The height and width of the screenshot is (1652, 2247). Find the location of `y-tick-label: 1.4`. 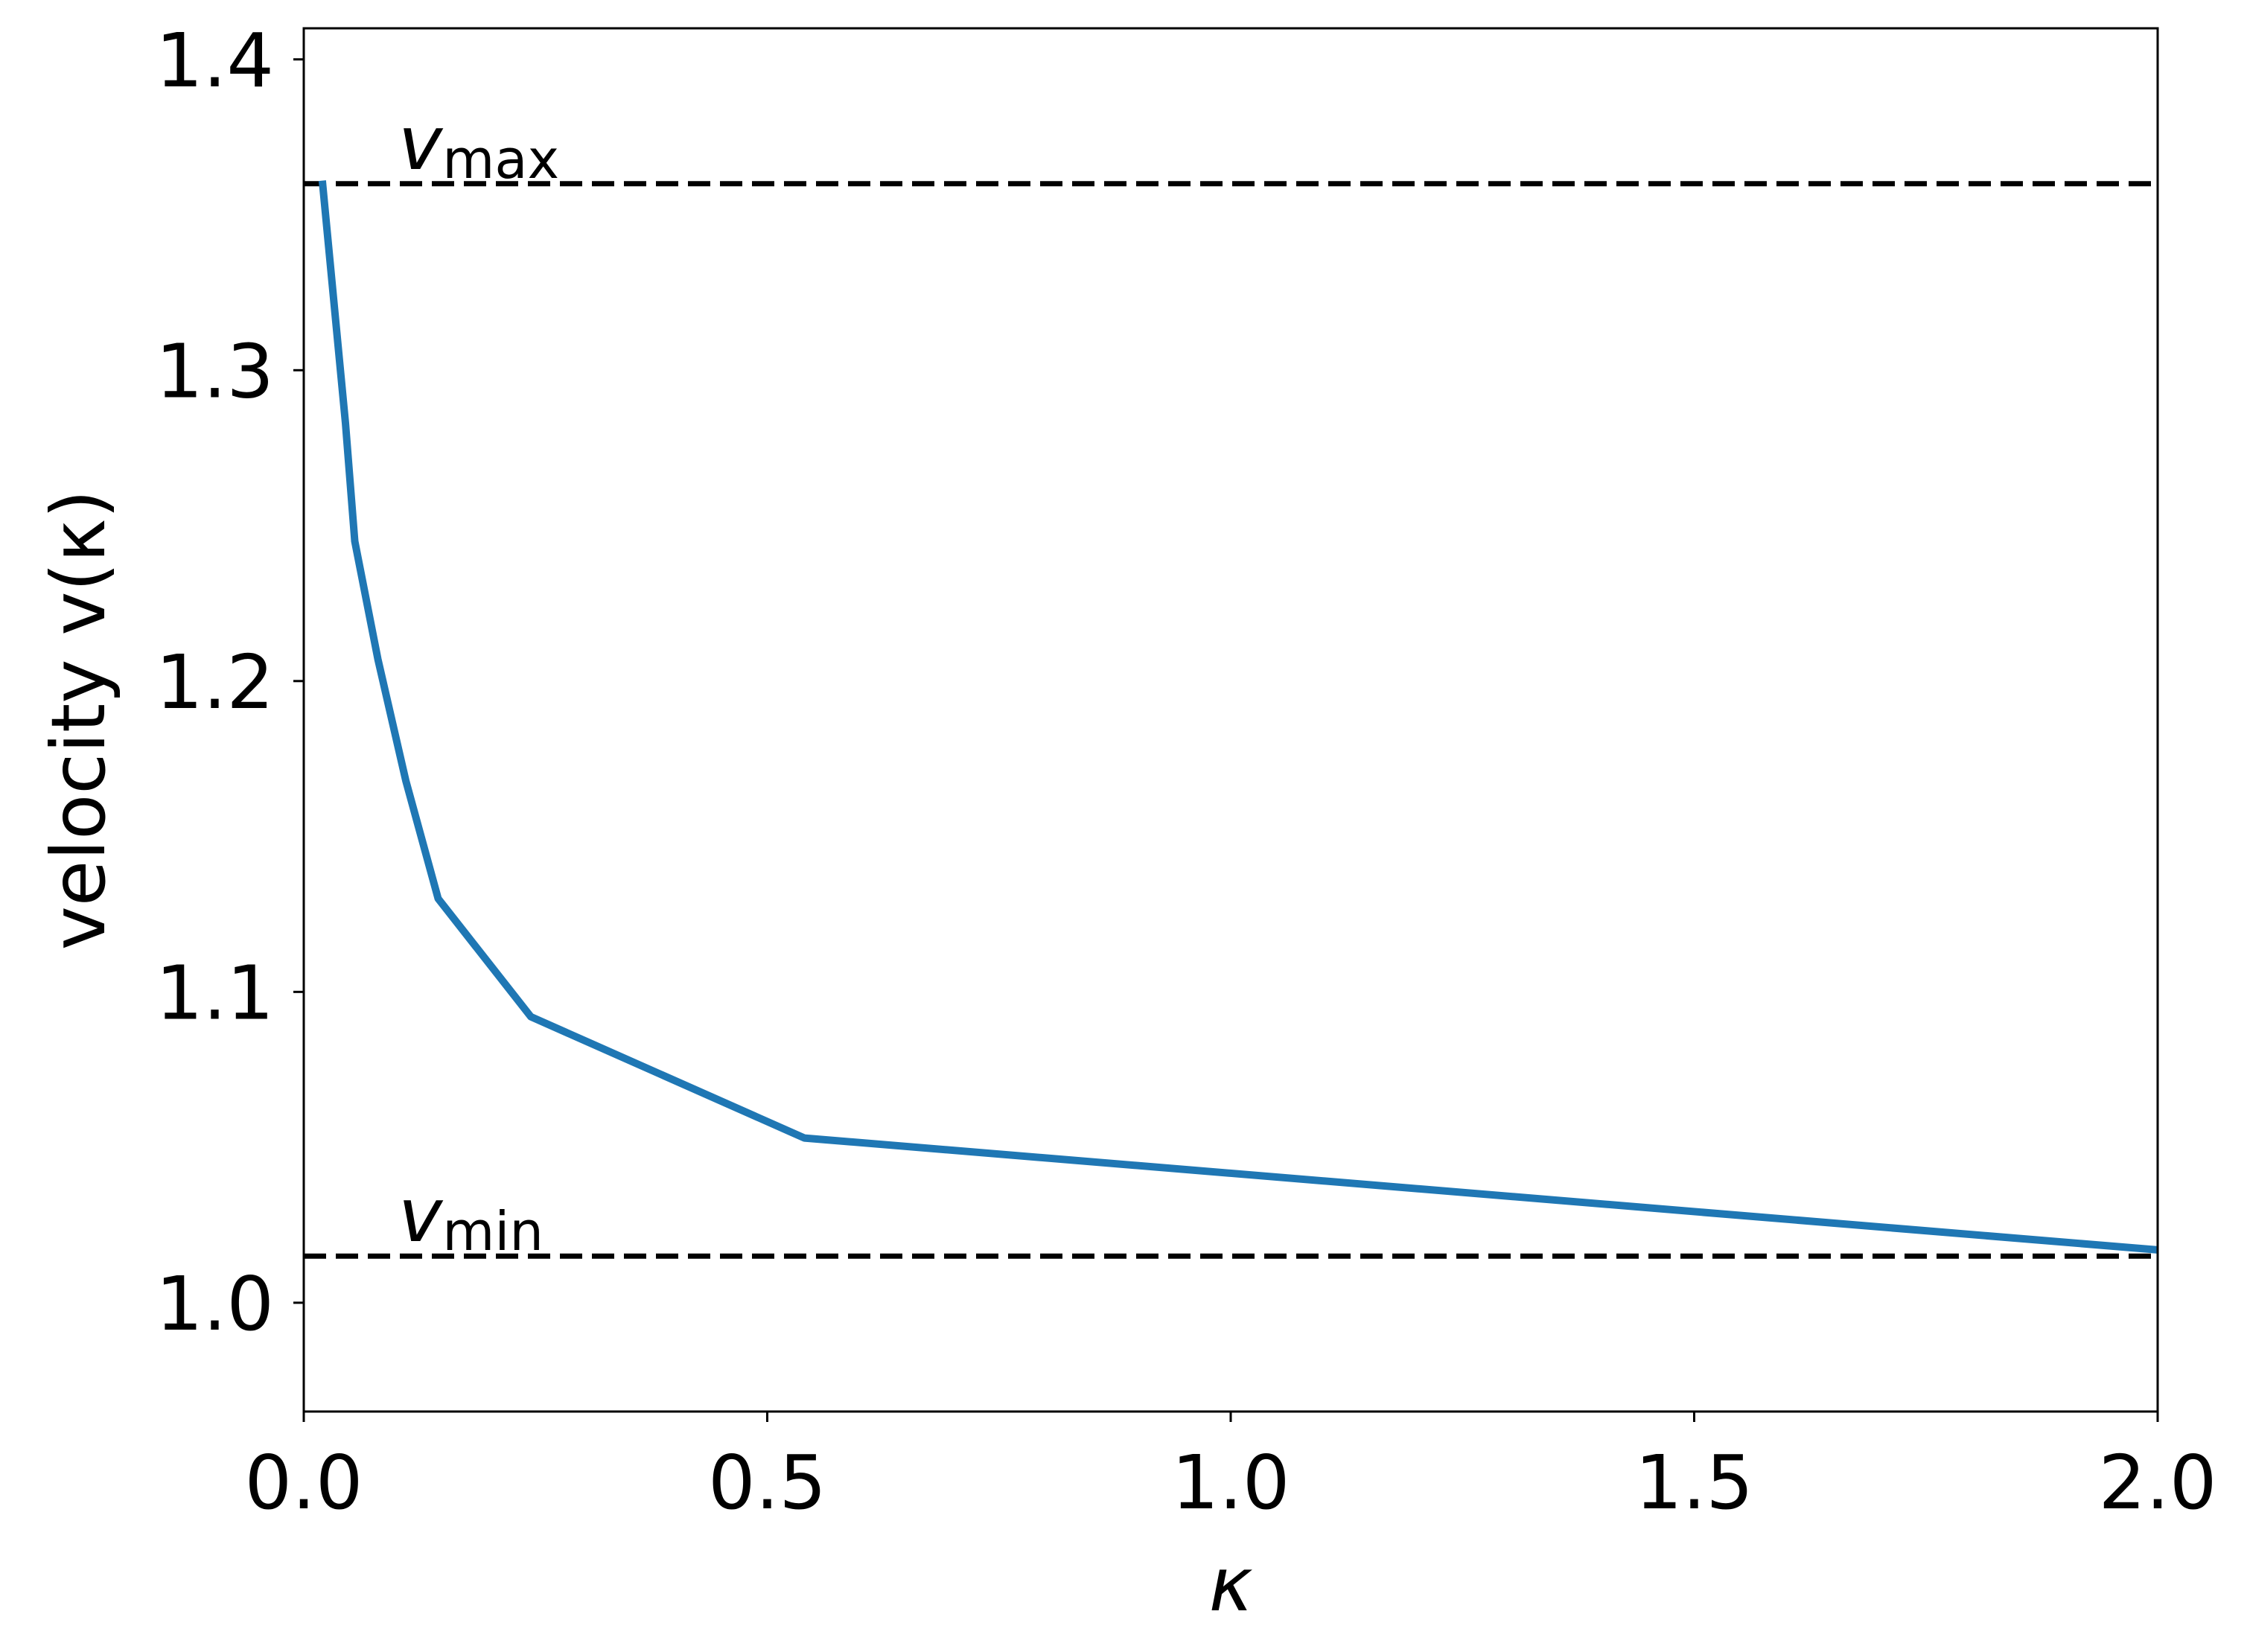

y-tick-label: 1.4 is located at coordinates (215, 60).